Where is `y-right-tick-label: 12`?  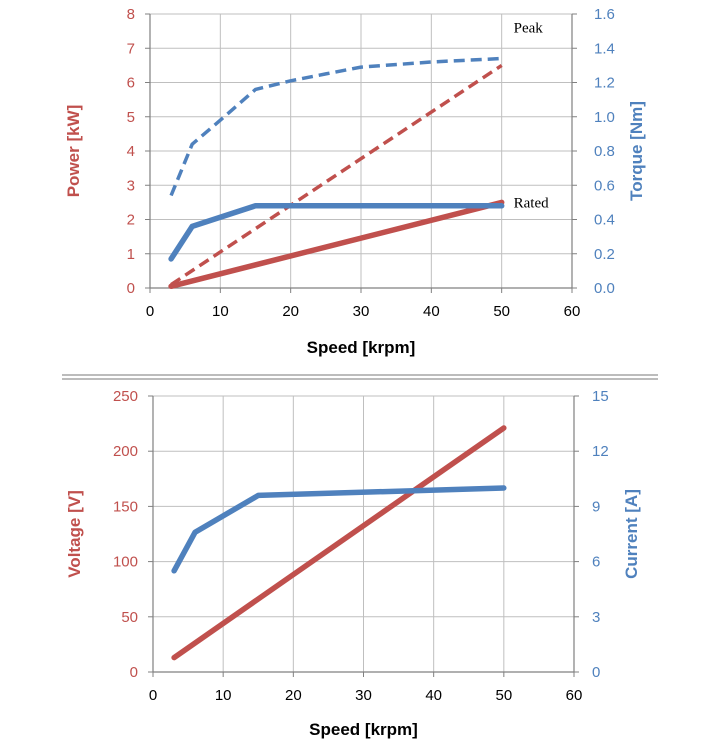 y-right-tick-label: 12 is located at coordinates (600, 451).